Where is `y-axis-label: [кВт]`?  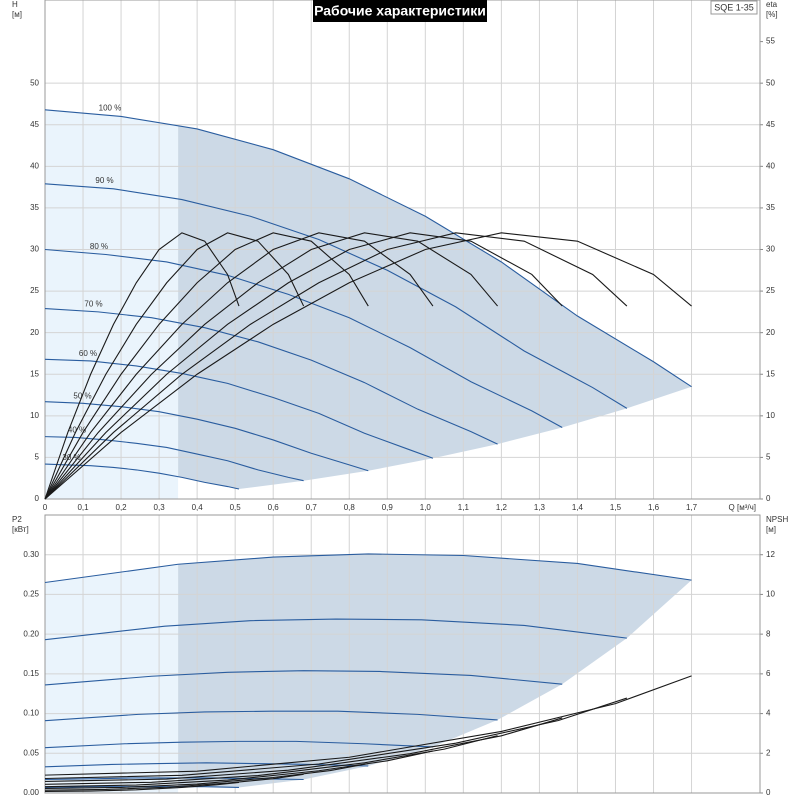 y-axis-label: [кВт] is located at coordinates (20, 529).